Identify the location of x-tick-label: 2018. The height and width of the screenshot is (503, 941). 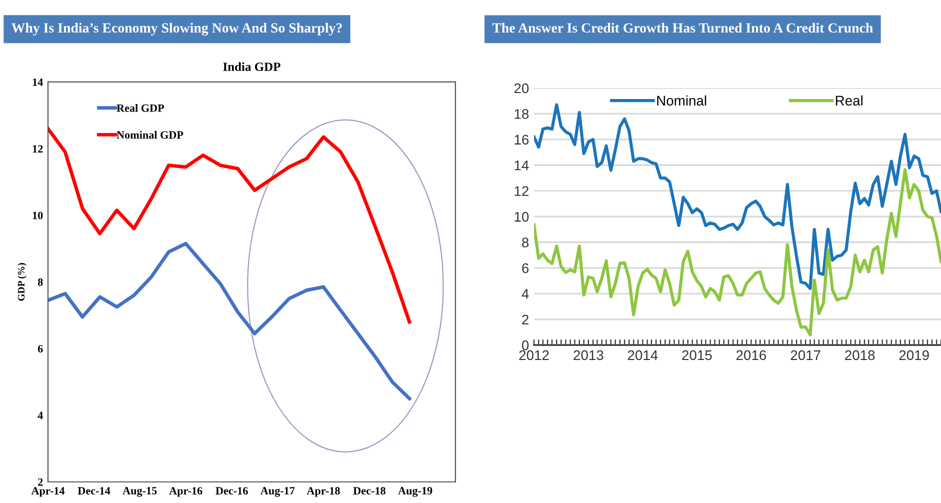
(860, 355).